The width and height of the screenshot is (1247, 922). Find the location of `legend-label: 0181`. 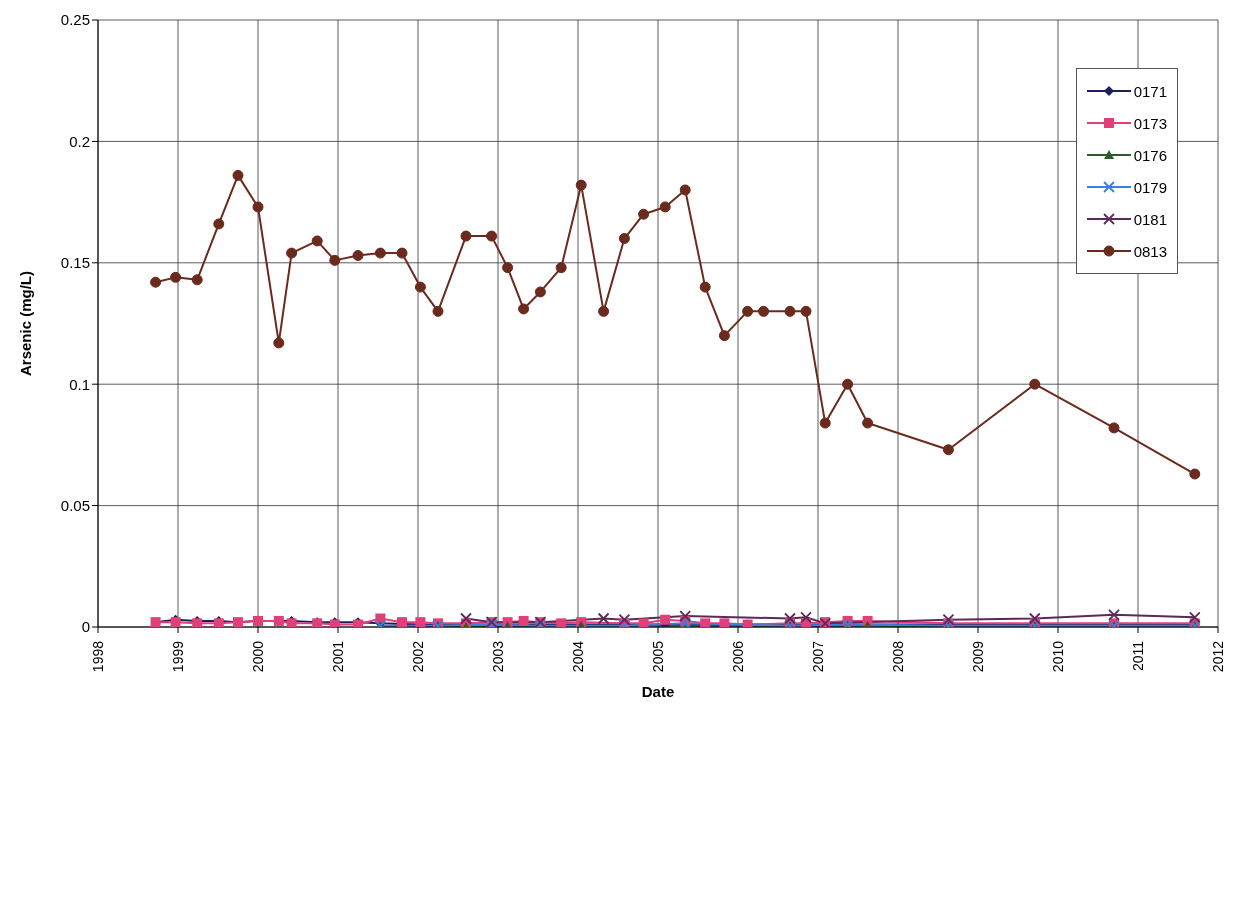

legend-label: 0181 is located at coordinates (1150, 219).